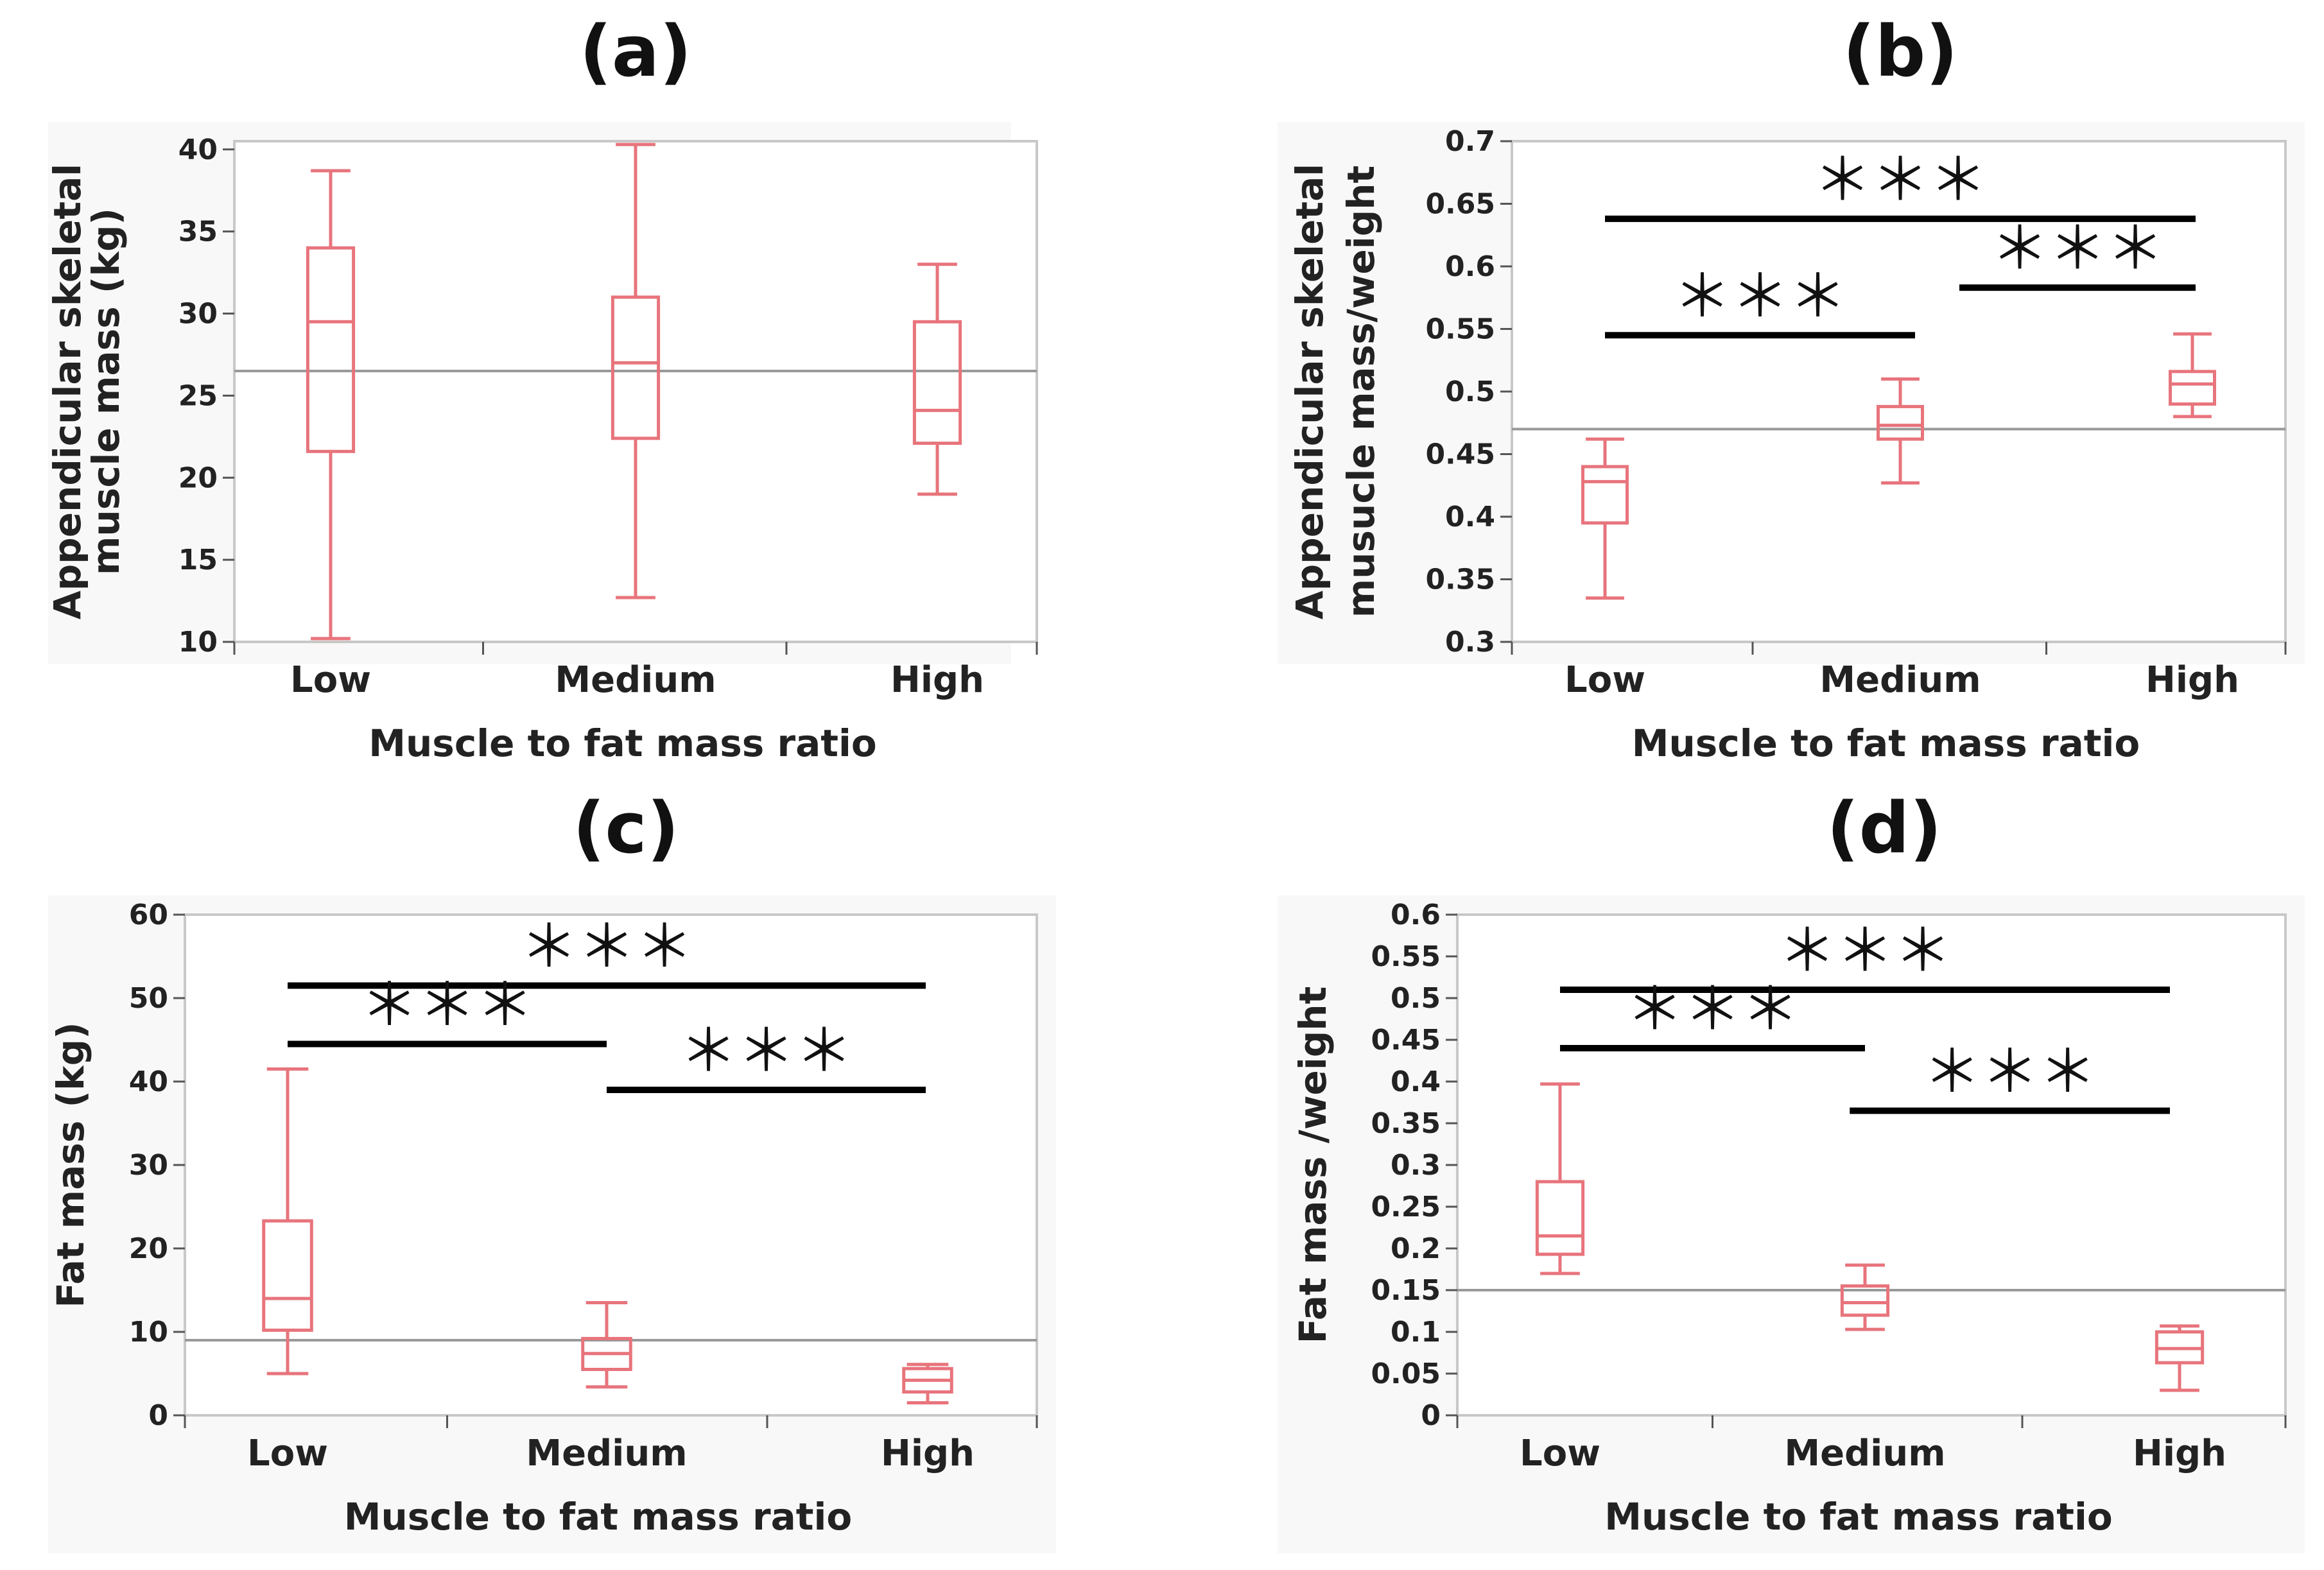  What do you see at coordinates (1416, 1333) in the screenshot?
I see `y-tick-label: 0.1` at bounding box center [1416, 1333].